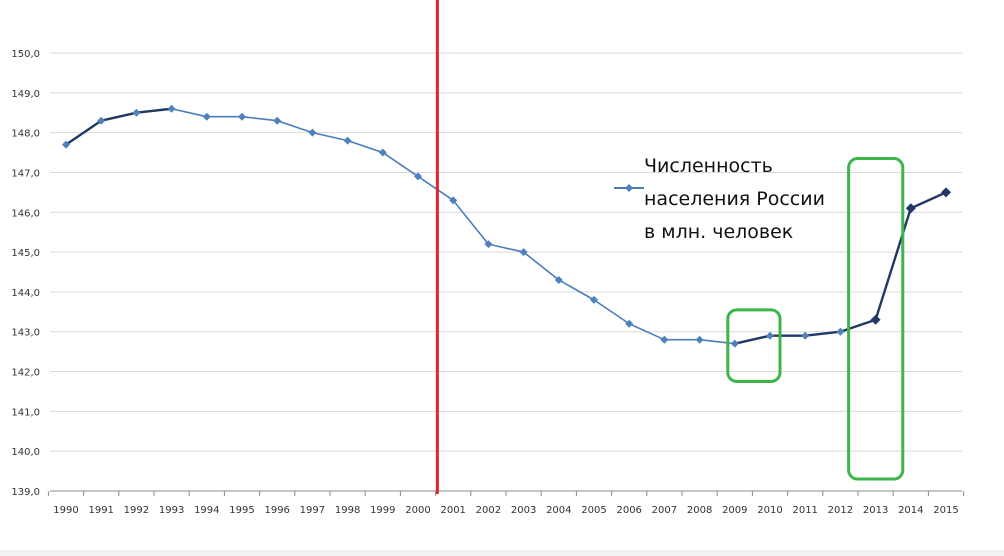  What do you see at coordinates (664, 510) in the screenshot?
I see `x-tick-label-2007: 2007` at bounding box center [664, 510].